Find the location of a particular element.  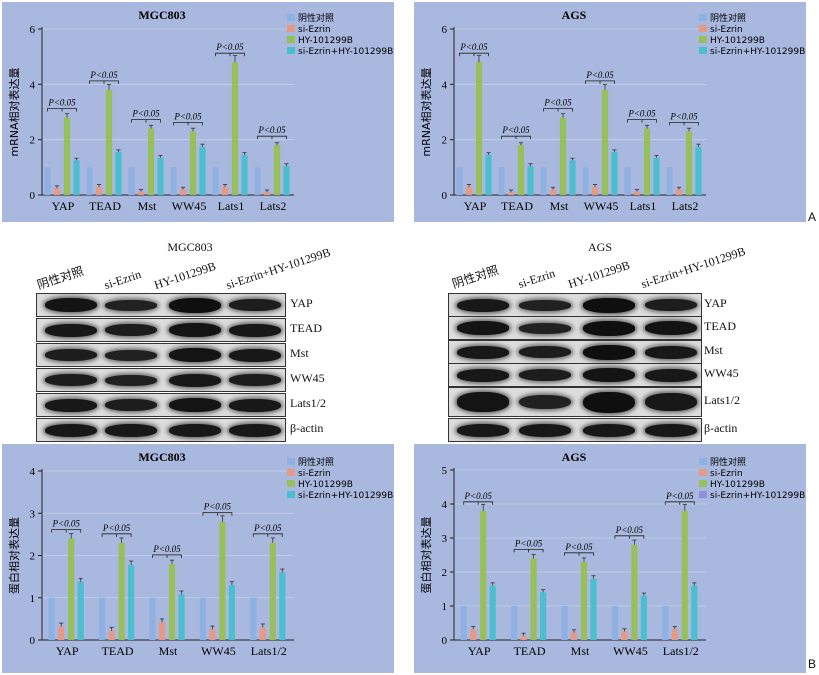

protein-label: Mst is located at coordinates (299, 353).